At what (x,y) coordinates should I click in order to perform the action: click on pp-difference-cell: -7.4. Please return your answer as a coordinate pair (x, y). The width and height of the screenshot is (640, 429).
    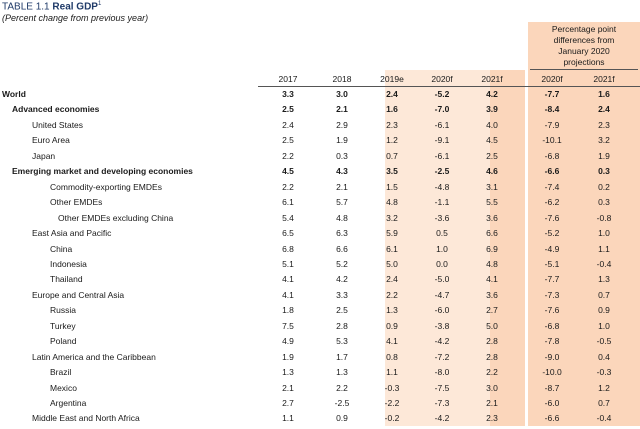
    Looking at the image, I should click on (552, 186).